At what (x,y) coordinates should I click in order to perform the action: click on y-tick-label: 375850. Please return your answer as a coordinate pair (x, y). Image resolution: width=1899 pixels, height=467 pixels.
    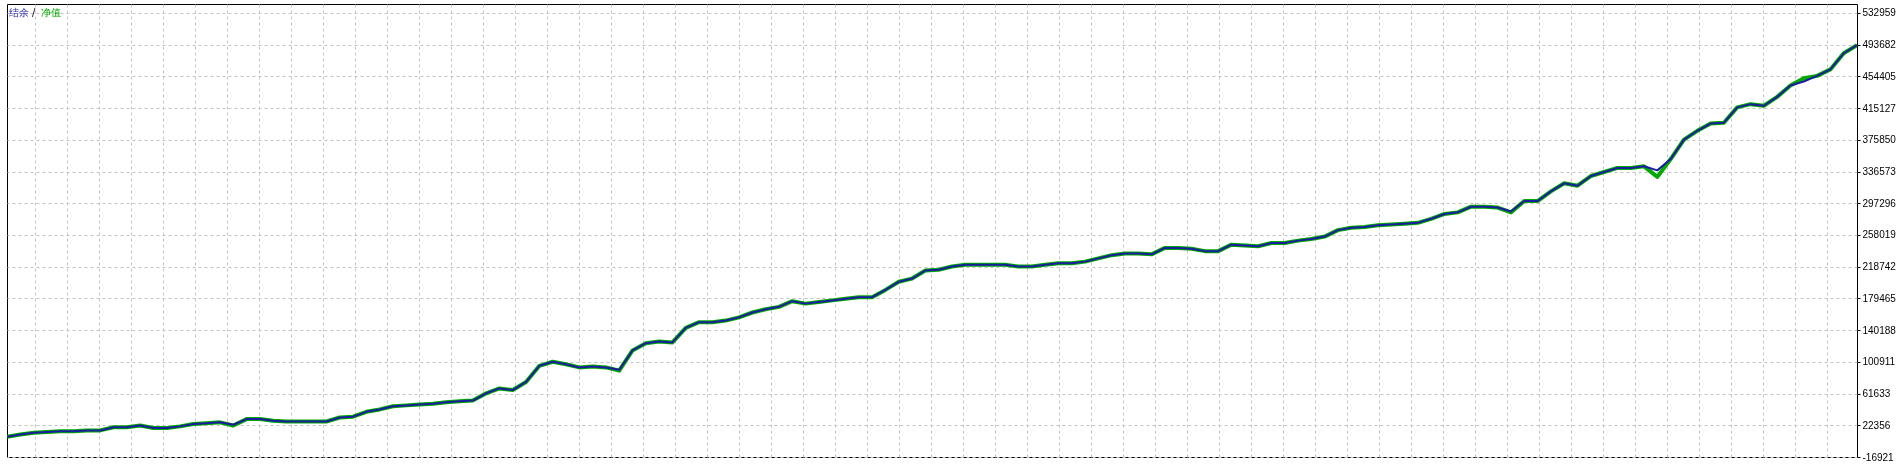
    Looking at the image, I should click on (1879, 140).